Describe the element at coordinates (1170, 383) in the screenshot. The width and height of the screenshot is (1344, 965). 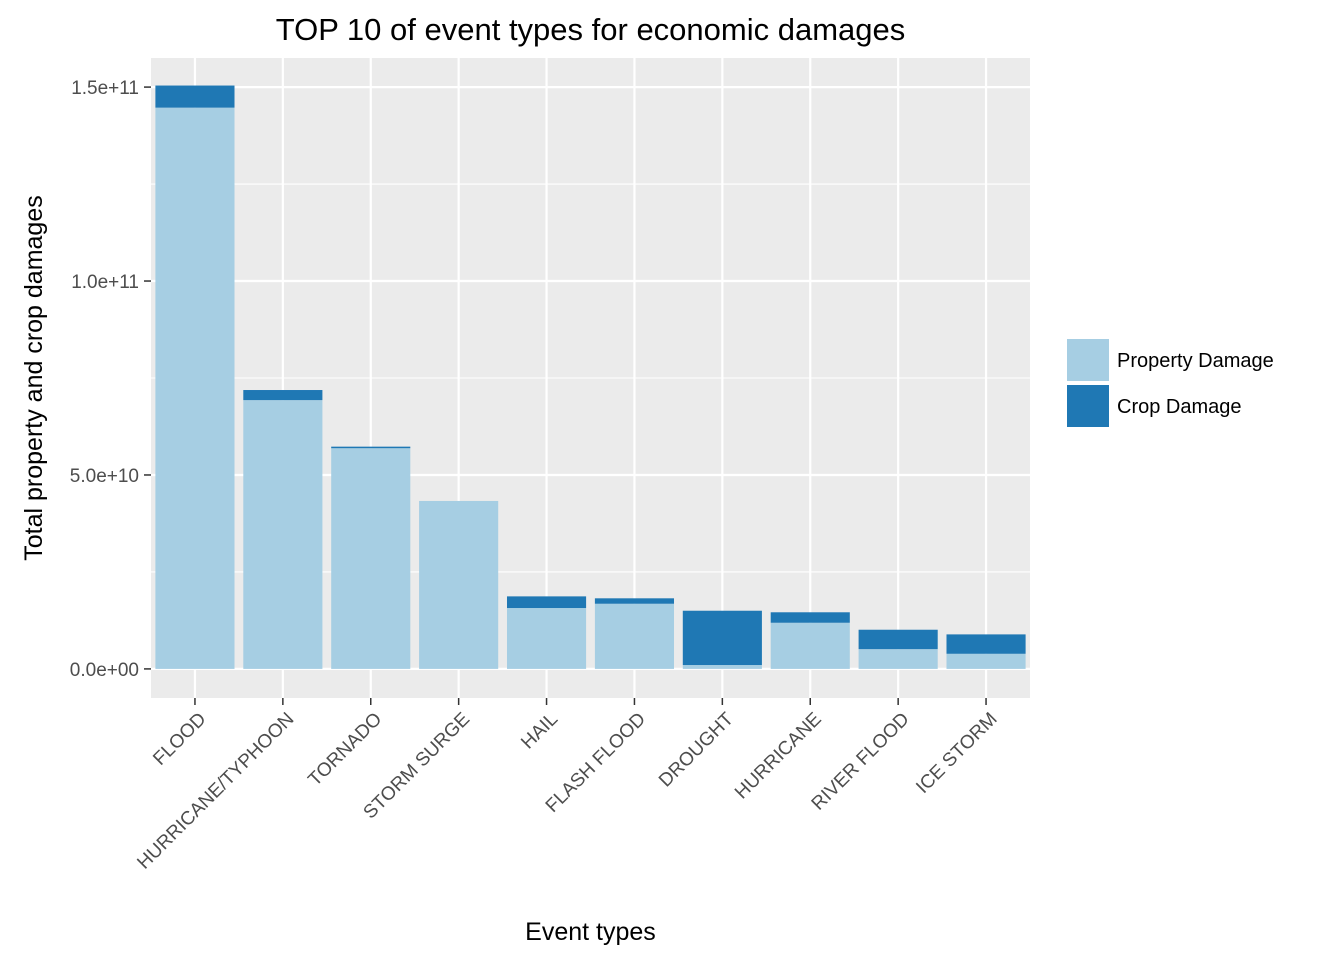
I see `legend: Property Damage Crop Damage` at that location.